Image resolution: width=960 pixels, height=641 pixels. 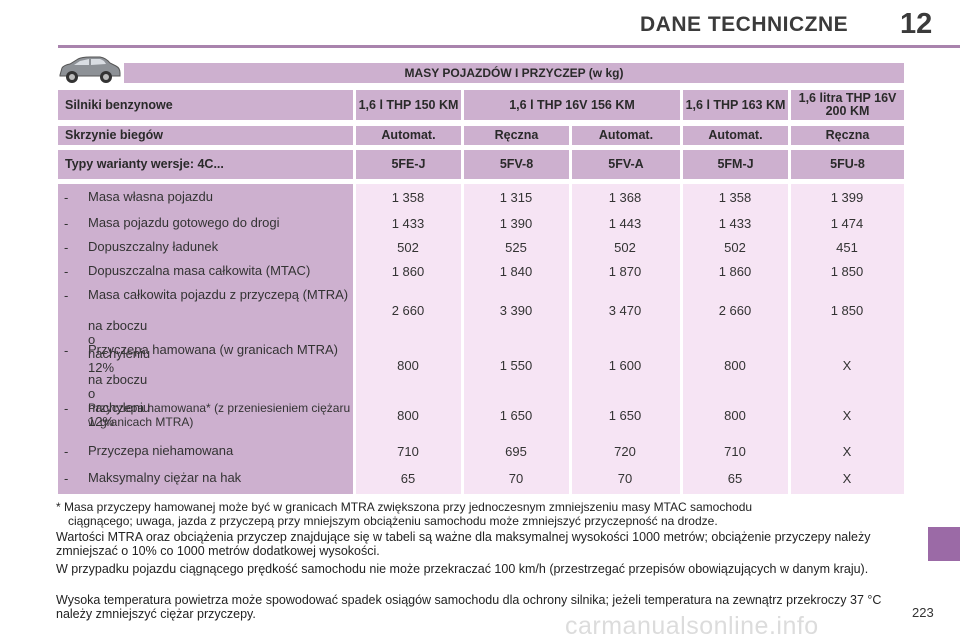 I want to click on row-label: Masa pojazdu gotowego do drogi, so click(x=184, y=222).